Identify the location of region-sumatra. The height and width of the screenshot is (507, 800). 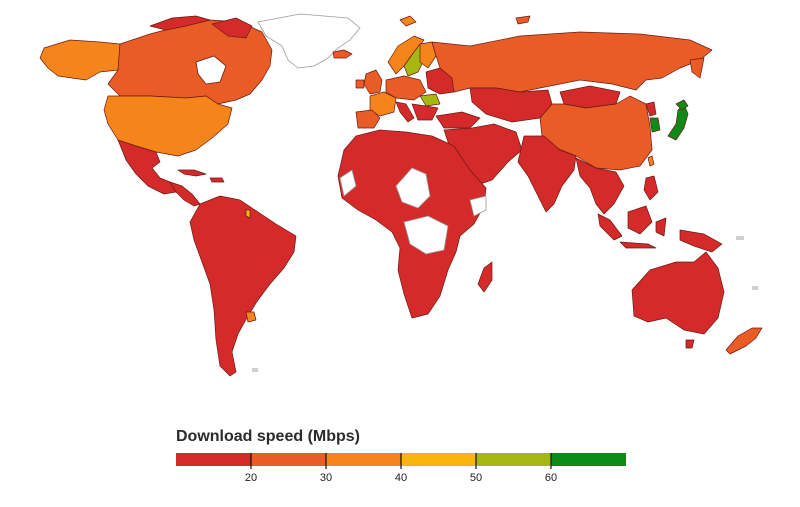
(610, 227).